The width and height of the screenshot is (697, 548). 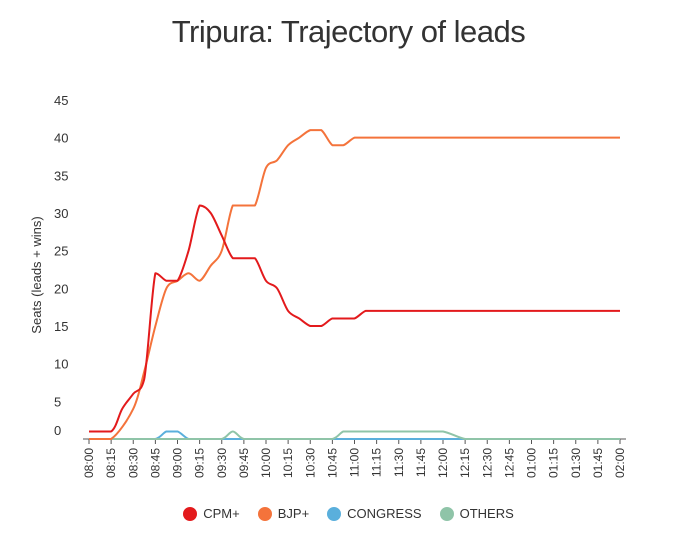 I want to click on legend-item: OTHERS, so click(x=476, y=513).